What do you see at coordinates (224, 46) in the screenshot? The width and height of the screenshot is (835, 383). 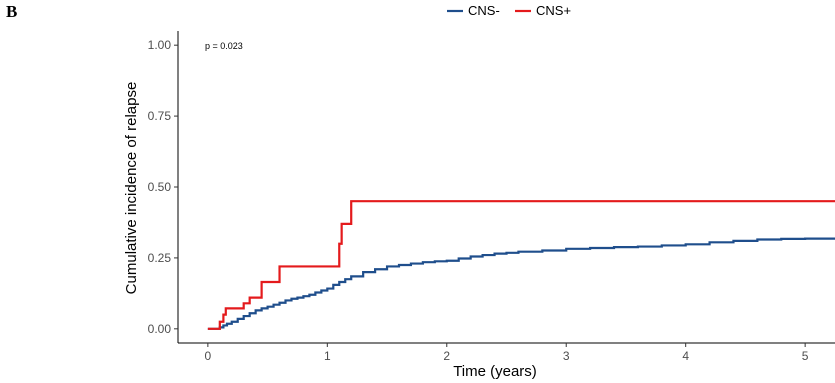 I see `p-value-annotation: p = 0.023` at bounding box center [224, 46].